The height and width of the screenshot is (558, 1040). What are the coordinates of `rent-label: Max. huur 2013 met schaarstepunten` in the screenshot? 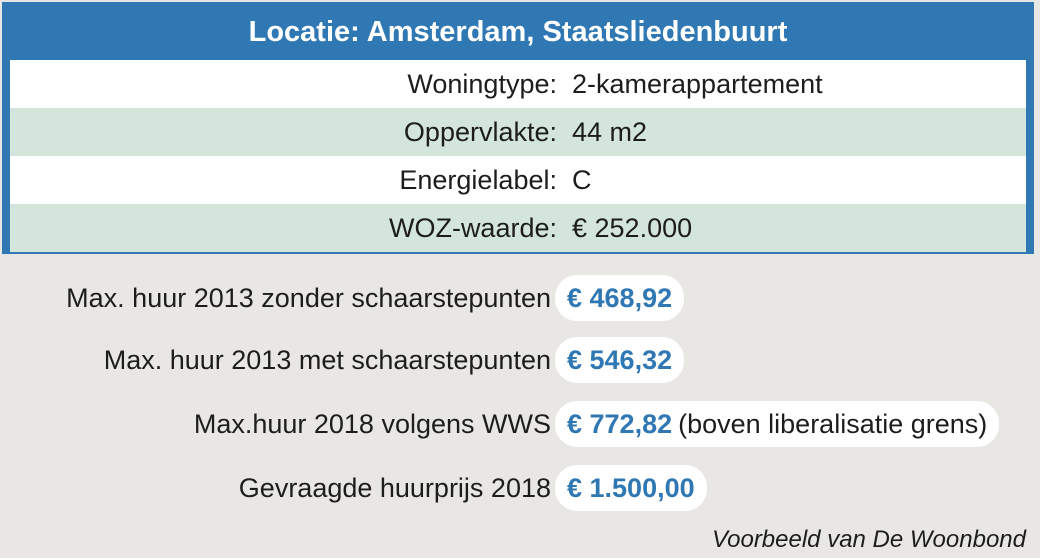 It's located at (327, 359).